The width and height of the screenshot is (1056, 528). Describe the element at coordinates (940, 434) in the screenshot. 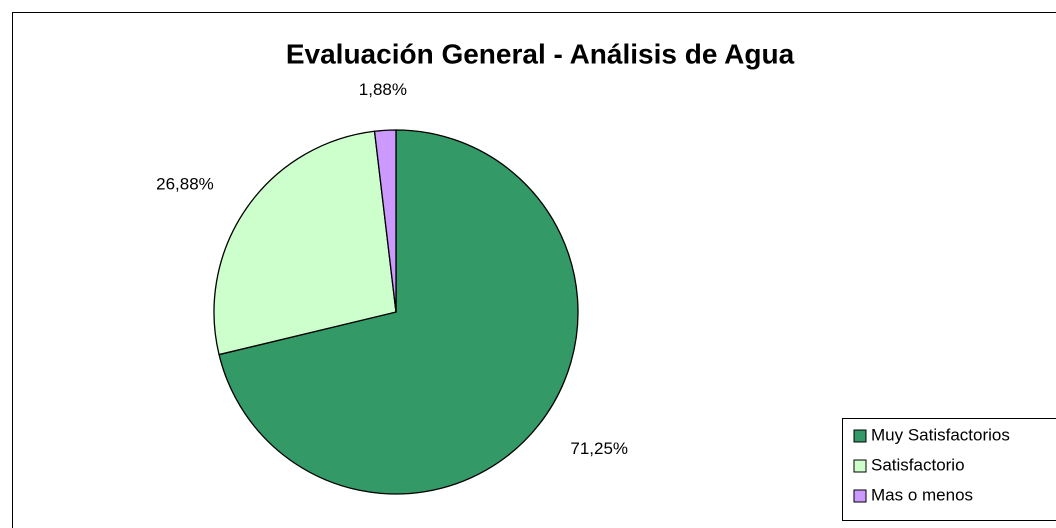

I see `legend-label: Muy Satisfactorios` at that location.